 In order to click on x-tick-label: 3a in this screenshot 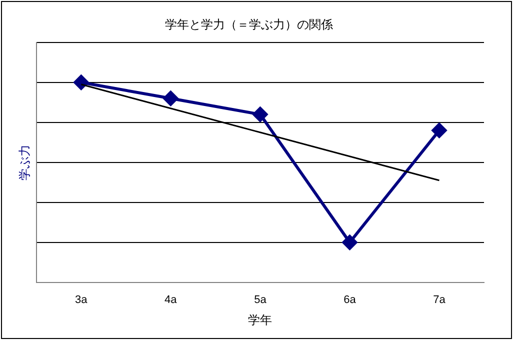, I will do `click(81, 300)`.